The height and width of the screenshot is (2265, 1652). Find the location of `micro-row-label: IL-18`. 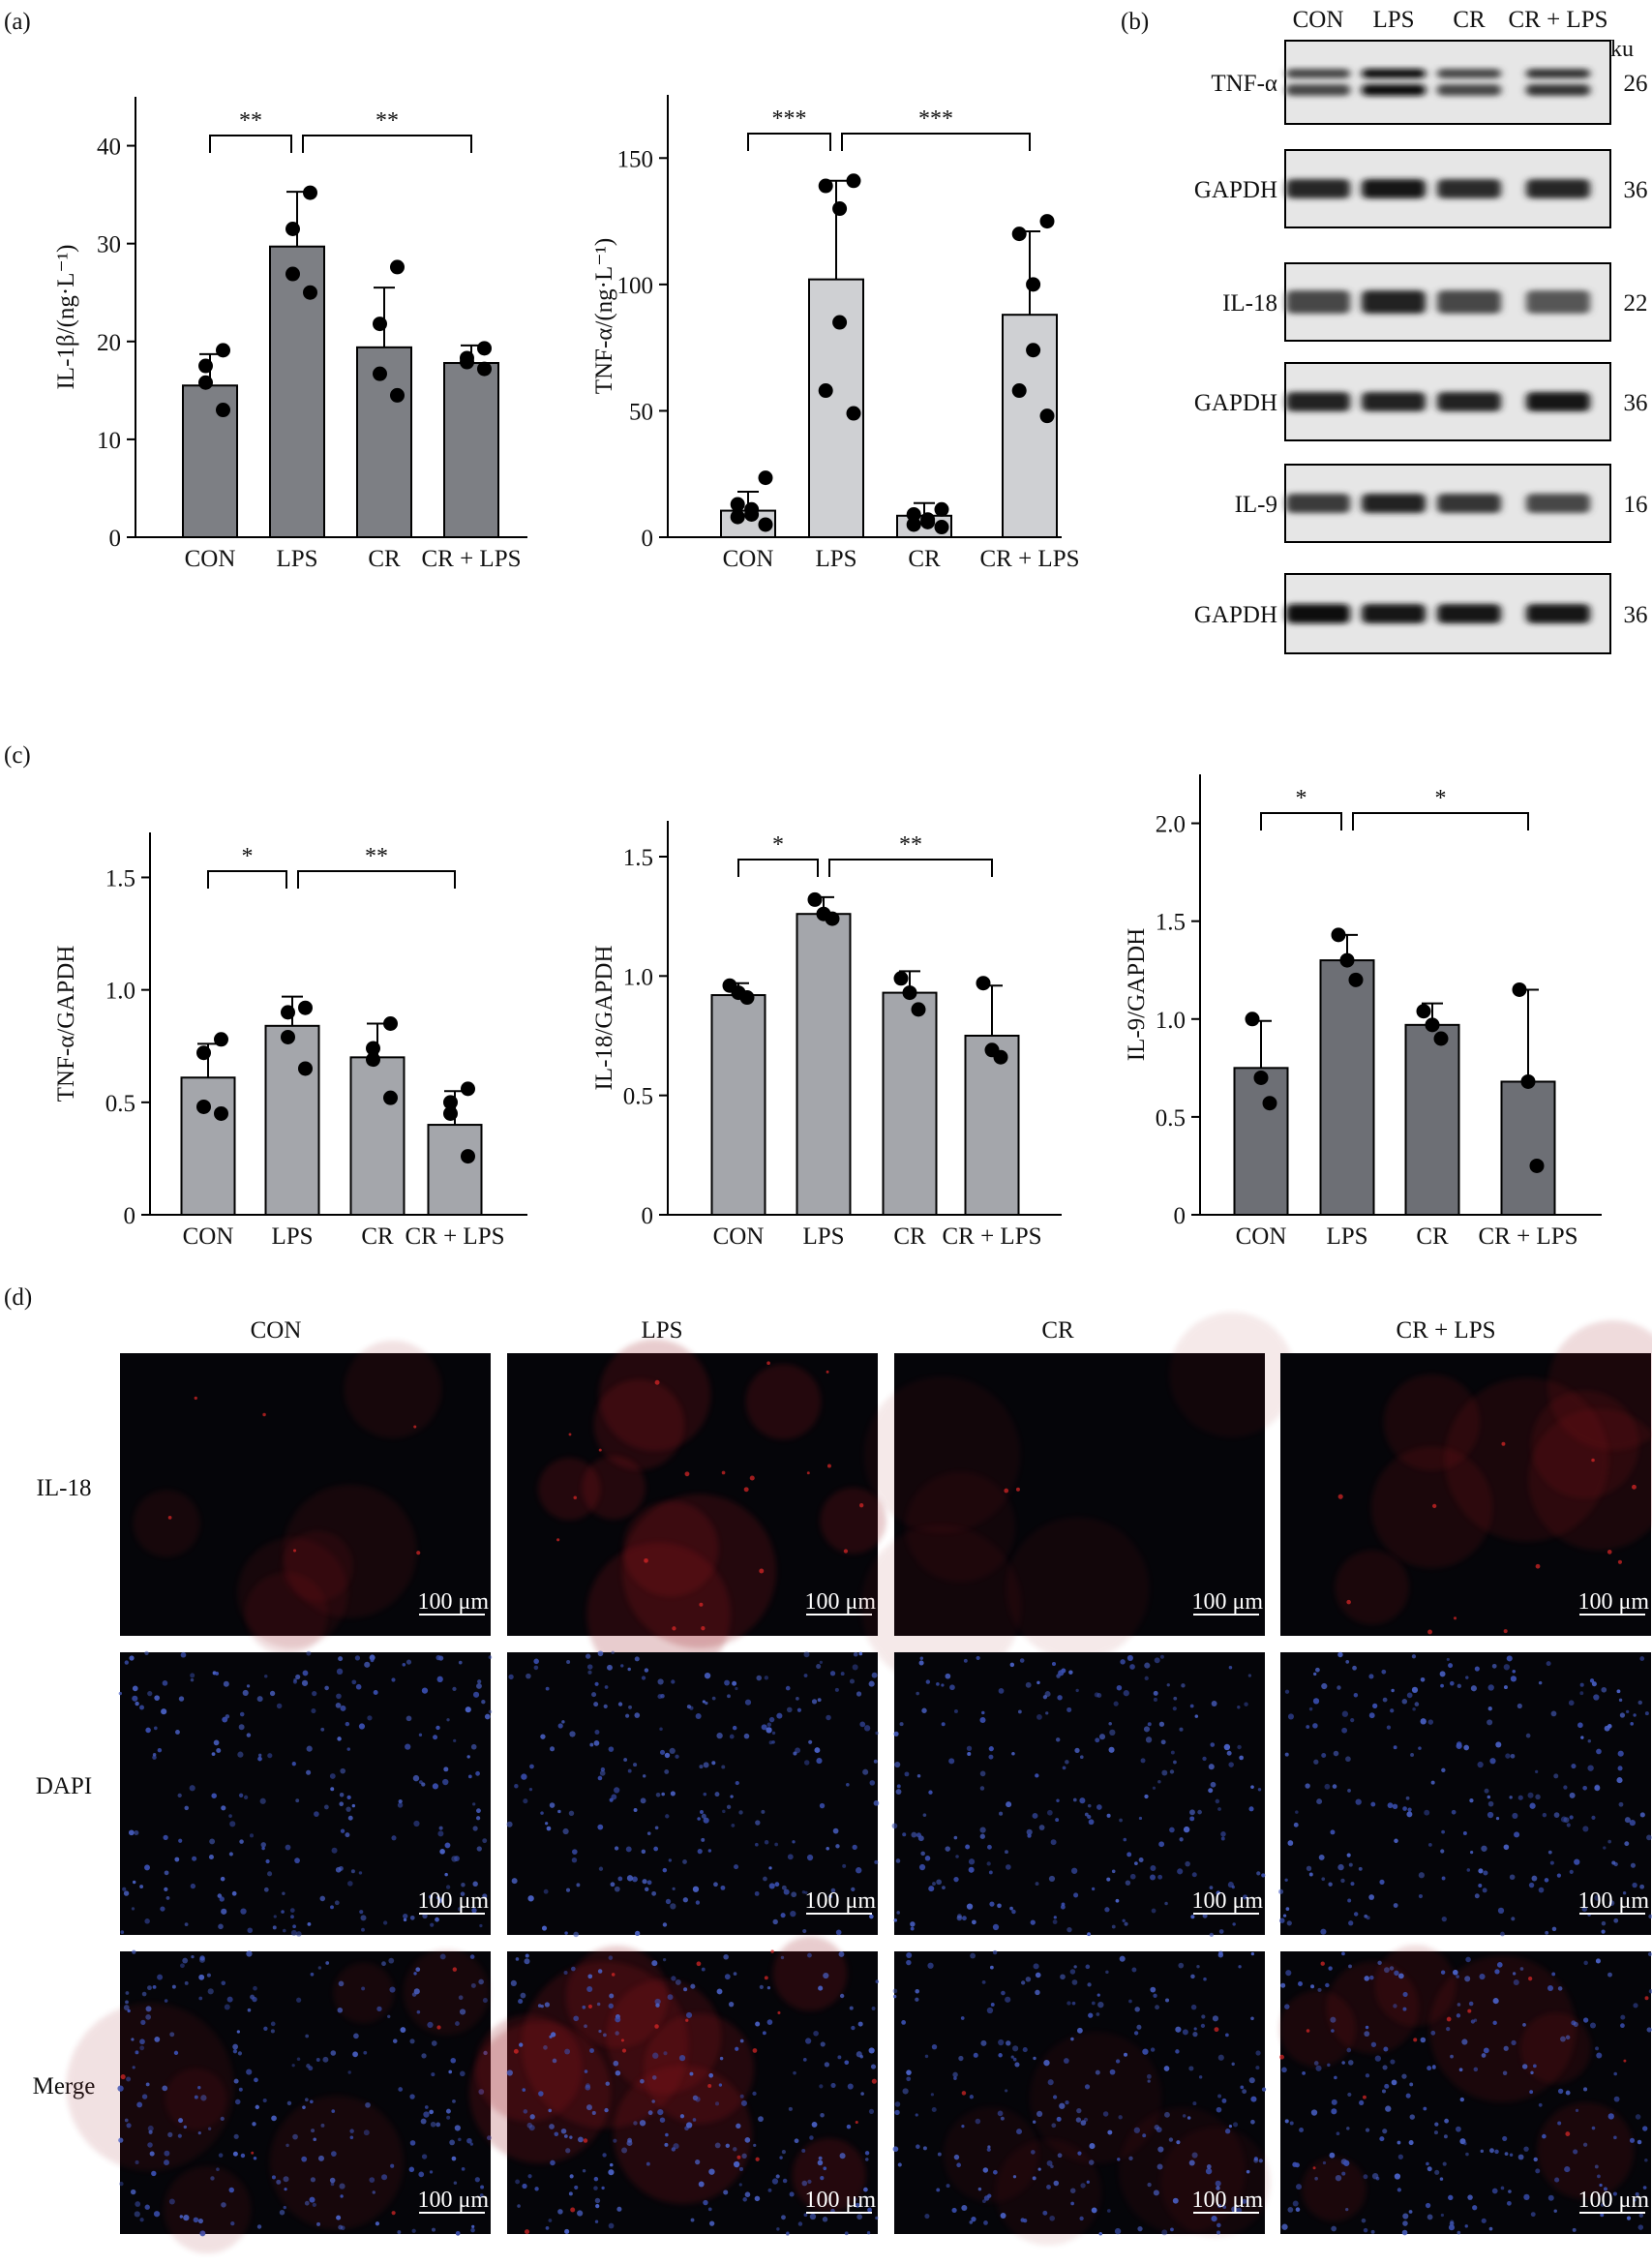

micro-row-label: IL-18 is located at coordinates (65, 1488).